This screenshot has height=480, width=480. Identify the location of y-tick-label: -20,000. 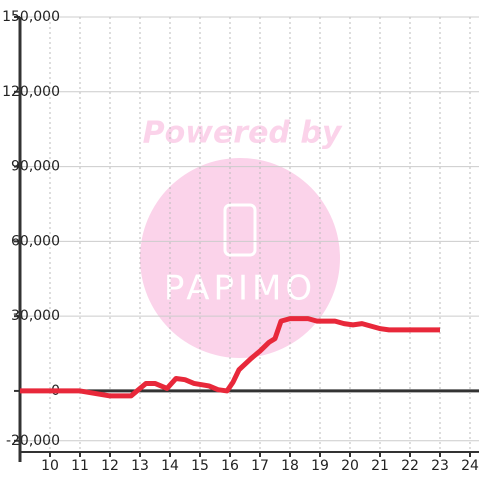
(33, 441).